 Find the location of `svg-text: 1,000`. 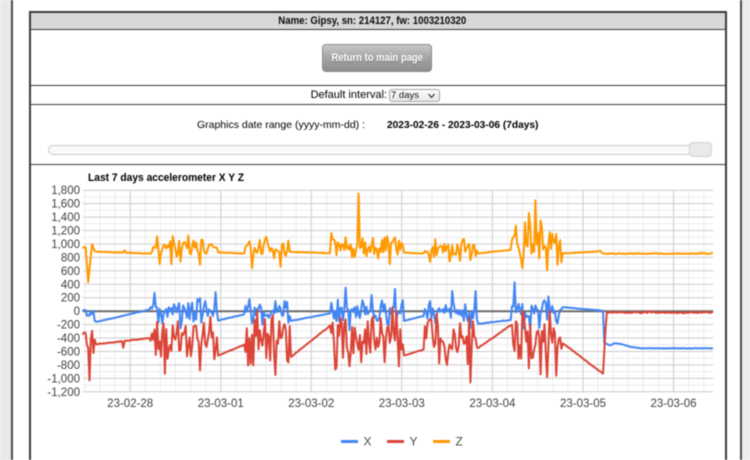

svg-text: 1,000 is located at coordinates (65, 245).